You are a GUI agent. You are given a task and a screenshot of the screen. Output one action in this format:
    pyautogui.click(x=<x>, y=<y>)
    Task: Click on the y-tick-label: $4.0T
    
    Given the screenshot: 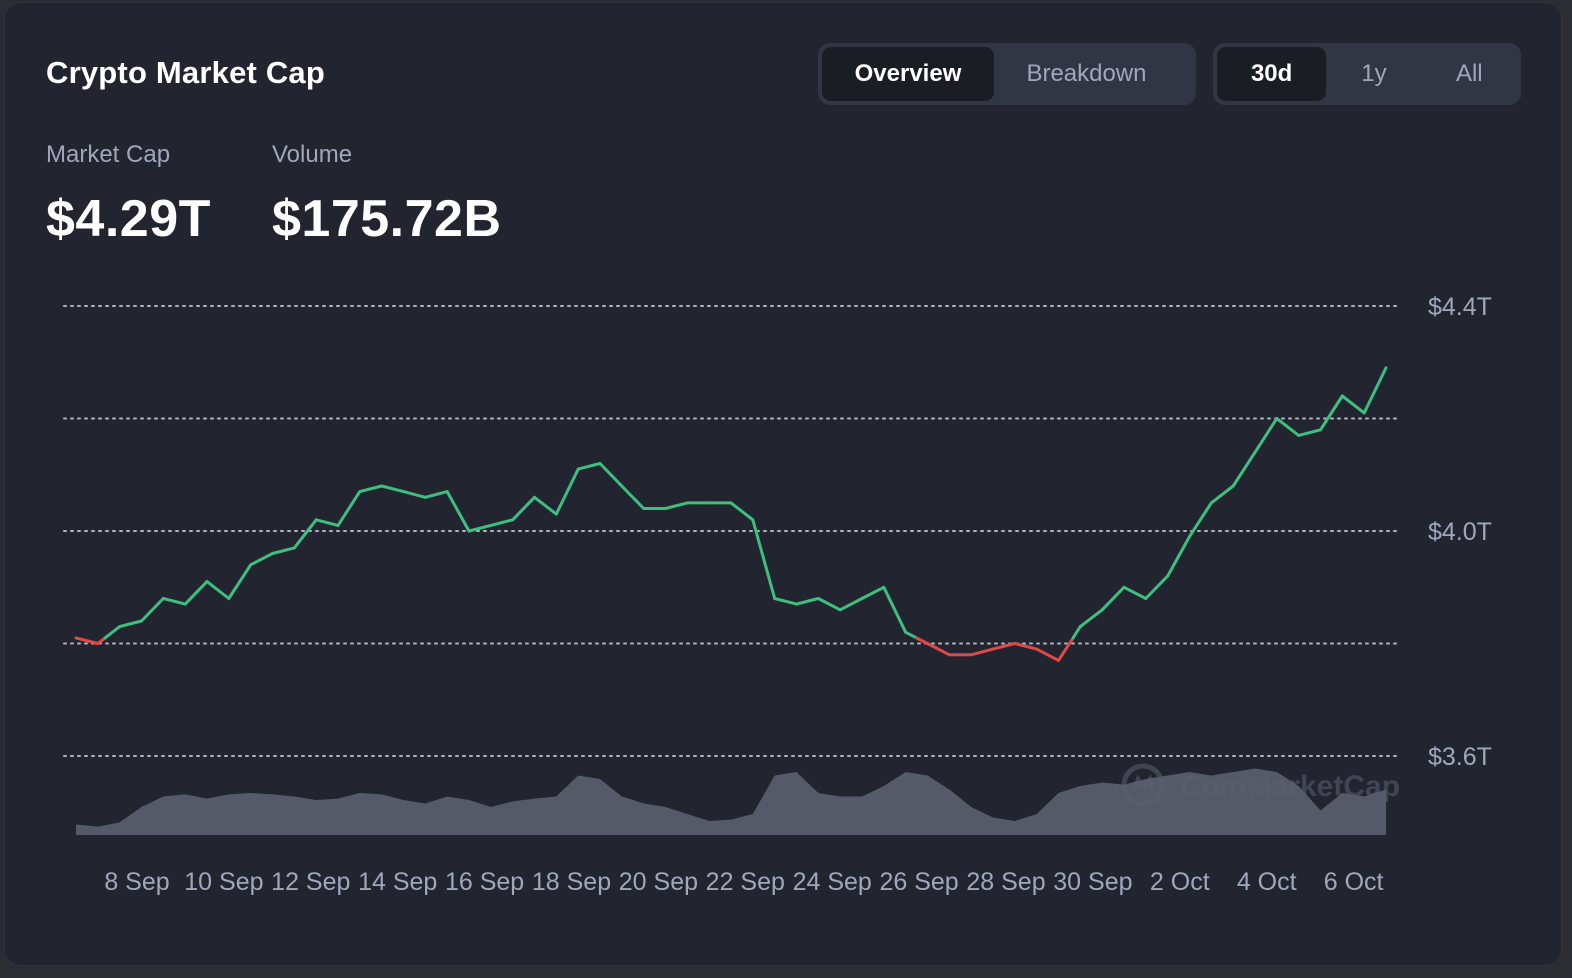 What is the action you would take?
    pyautogui.click(x=1460, y=532)
    